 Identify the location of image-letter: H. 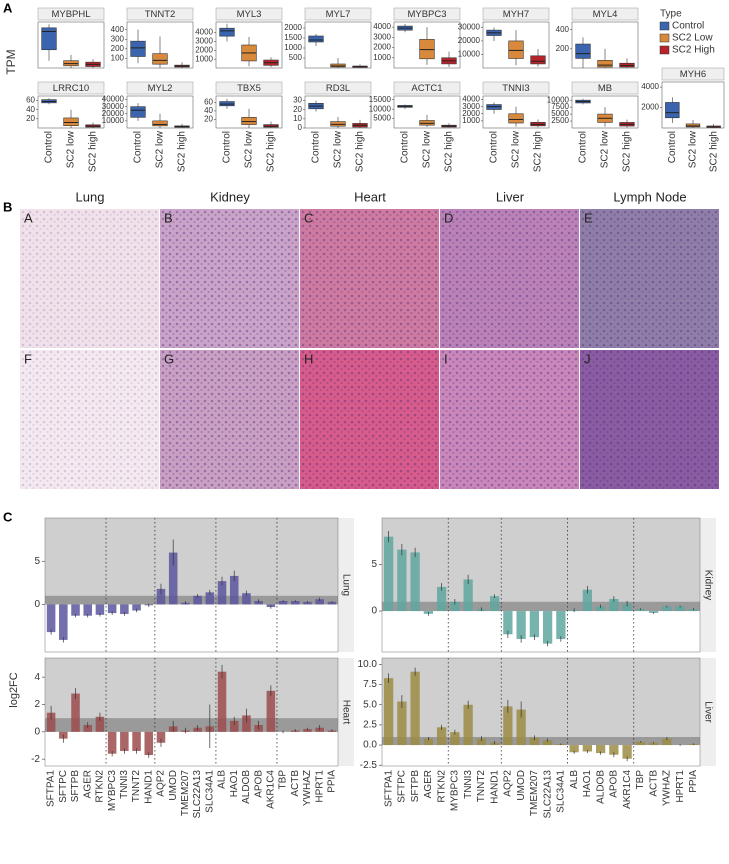
(308, 358).